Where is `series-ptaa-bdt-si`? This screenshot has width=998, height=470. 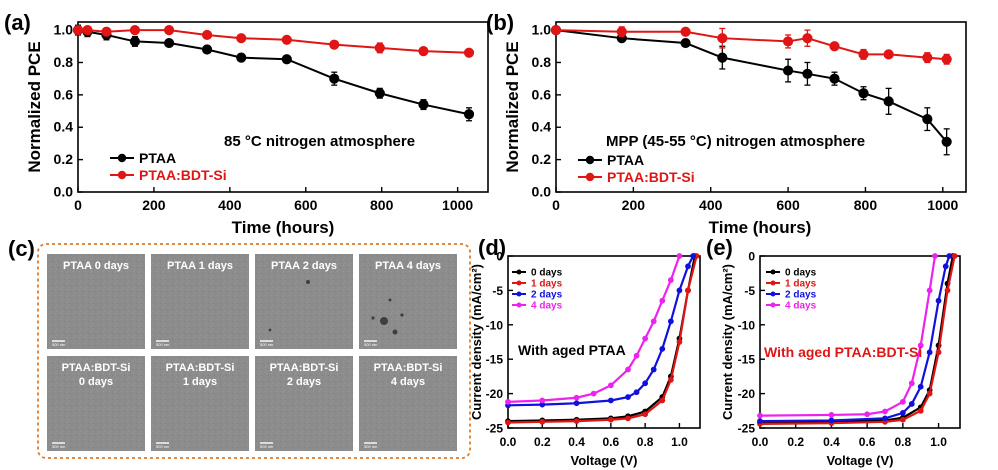 series-ptaa-bdt-si is located at coordinates (273, 41).